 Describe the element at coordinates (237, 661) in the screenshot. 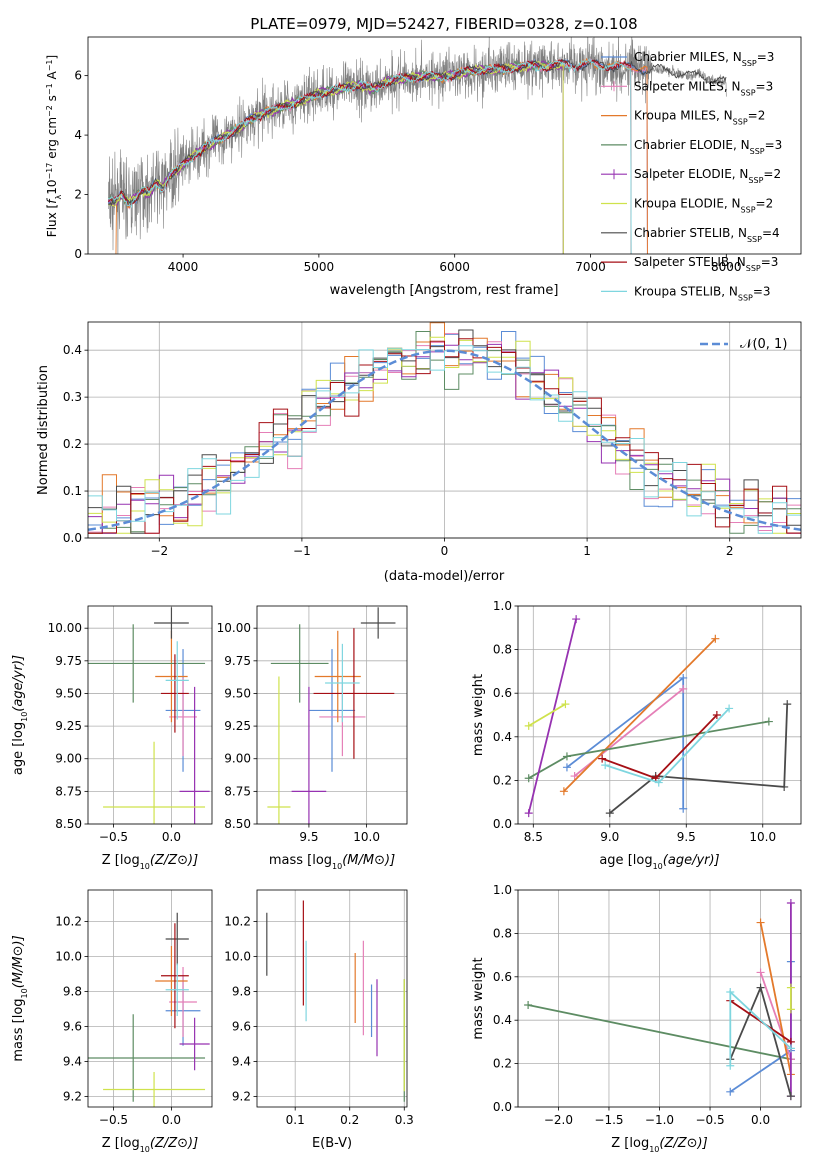

I see `y-tick-label: 9.75` at that location.